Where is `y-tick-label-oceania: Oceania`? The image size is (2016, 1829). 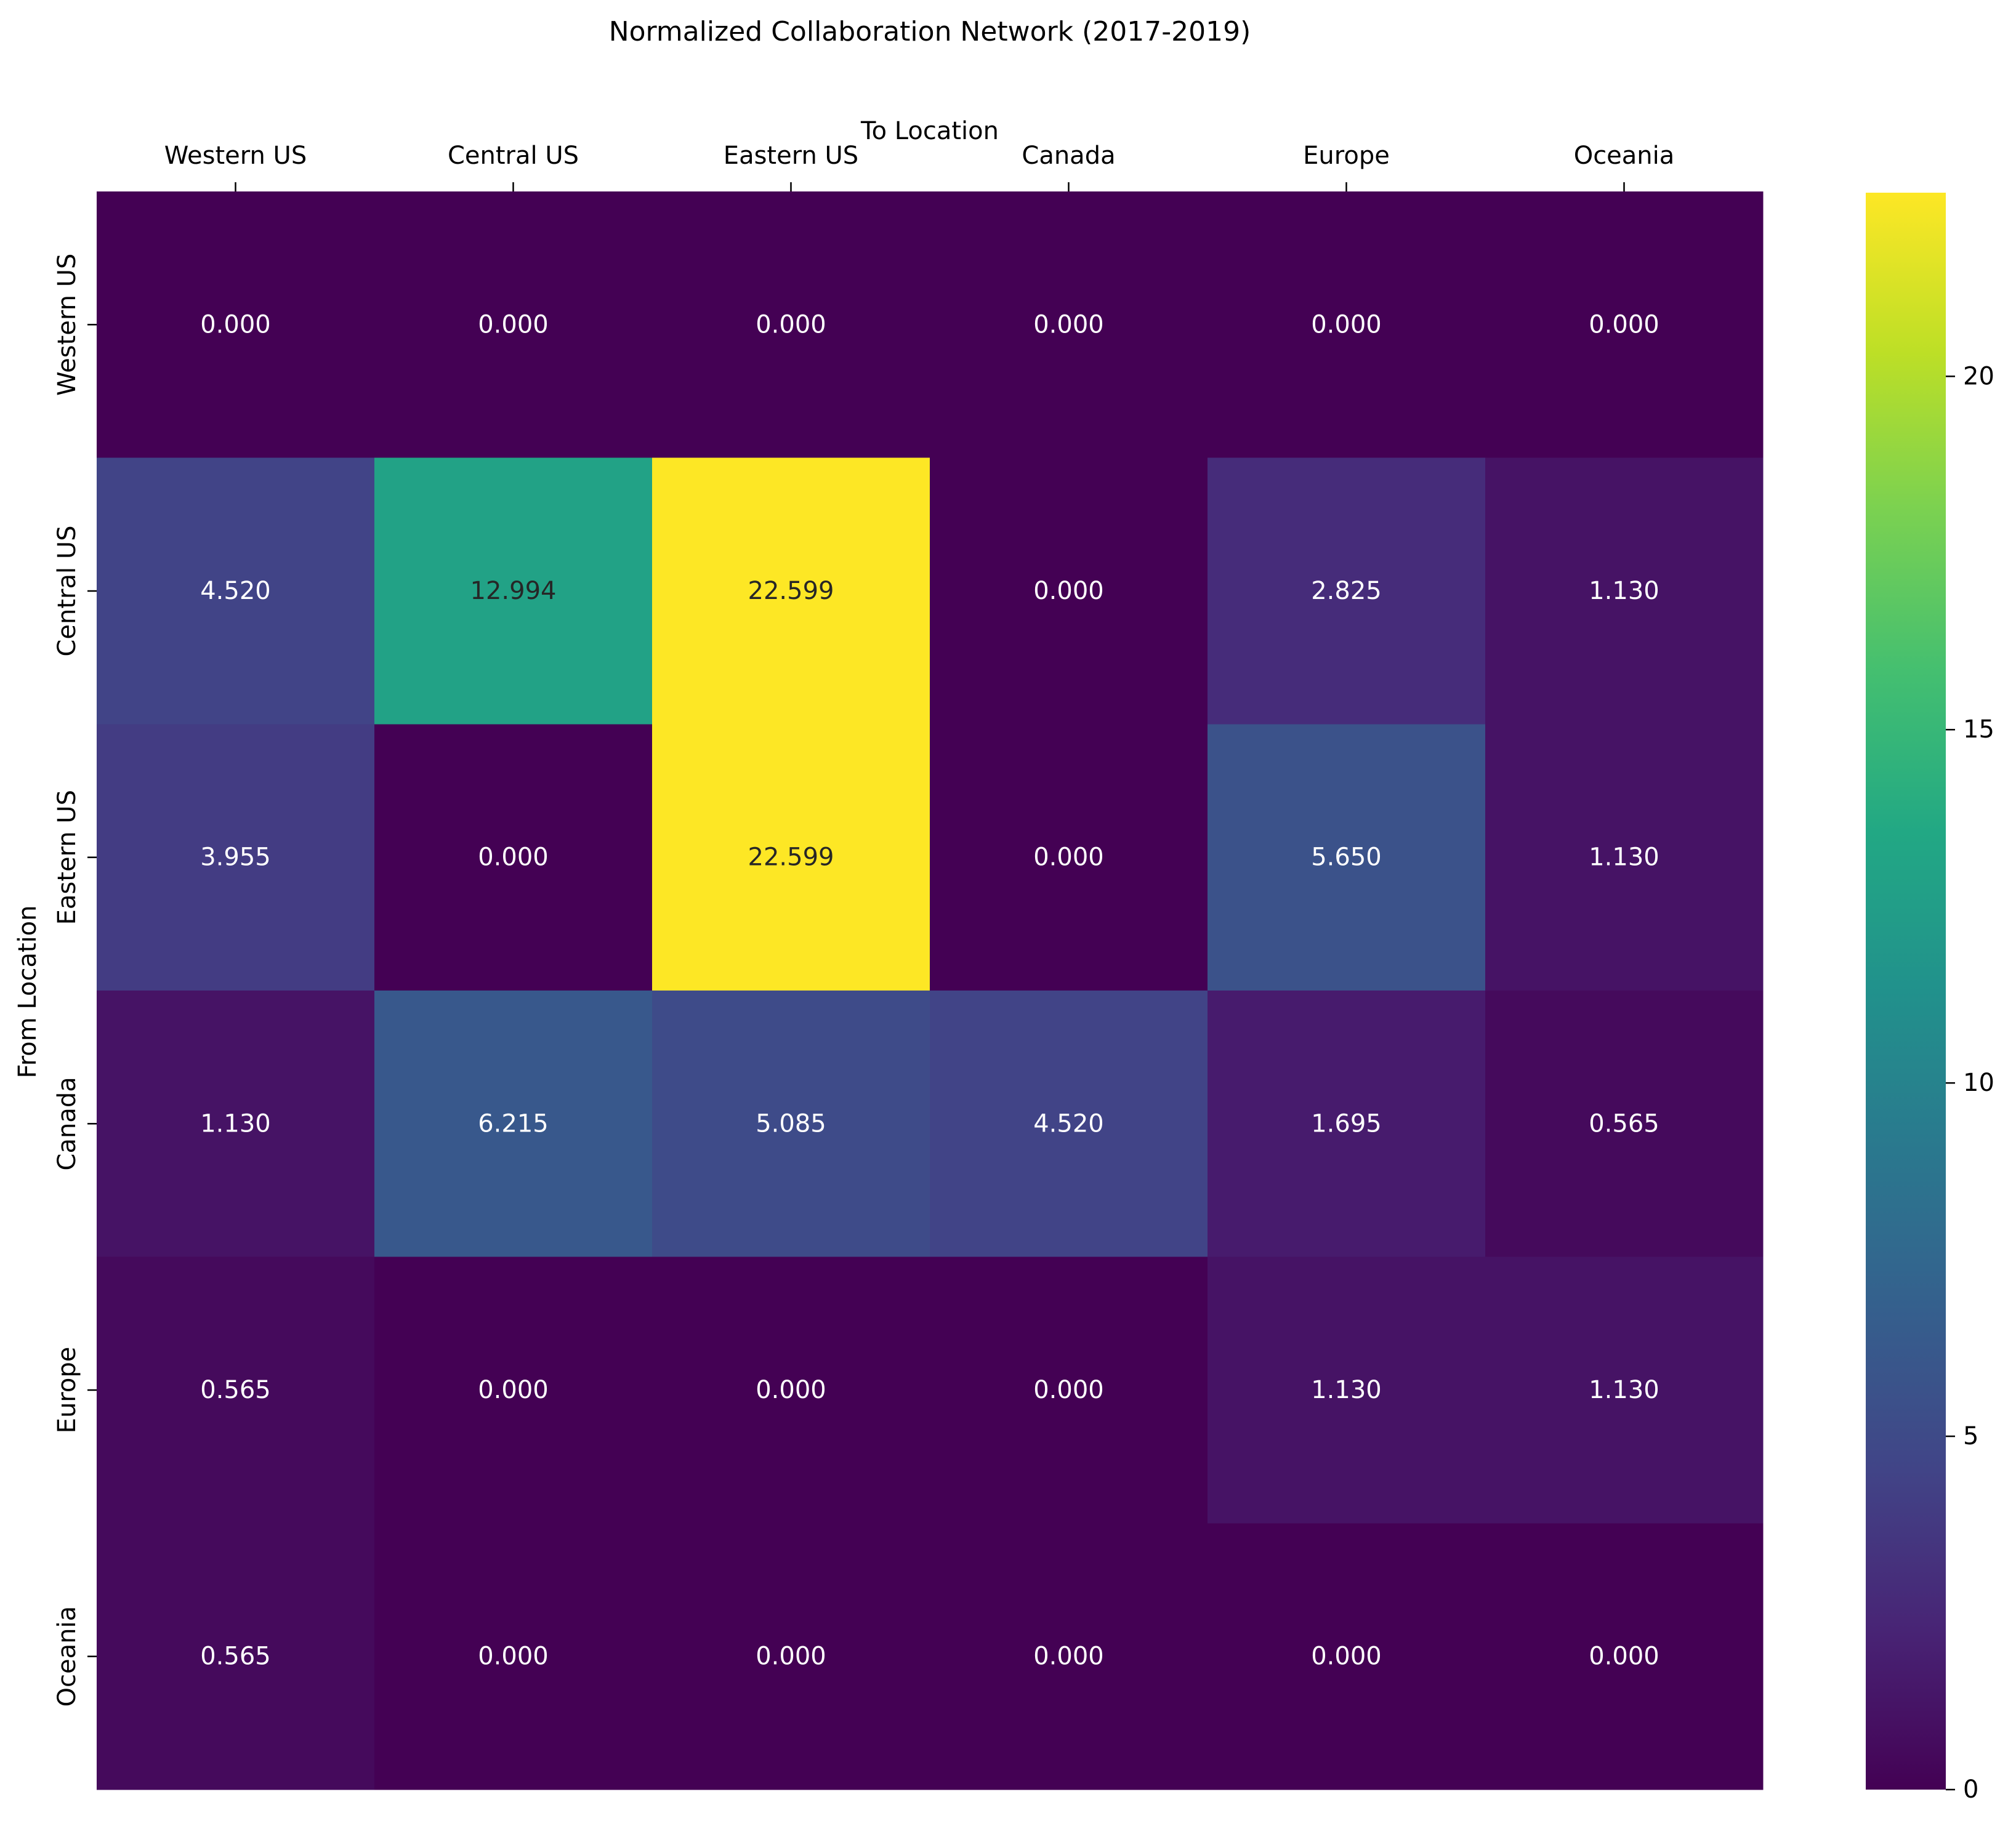
y-tick-label-oceania: Oceania is located at coordinates (67, 1656).